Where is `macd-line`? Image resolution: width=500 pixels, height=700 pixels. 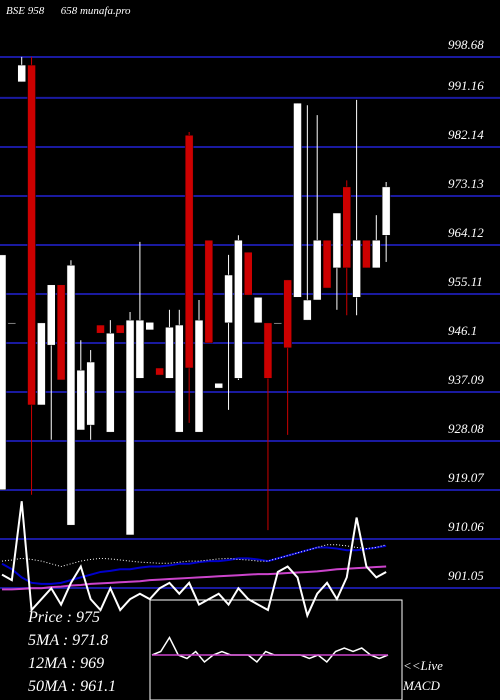 macd-line is located at coordinates (270, 649).